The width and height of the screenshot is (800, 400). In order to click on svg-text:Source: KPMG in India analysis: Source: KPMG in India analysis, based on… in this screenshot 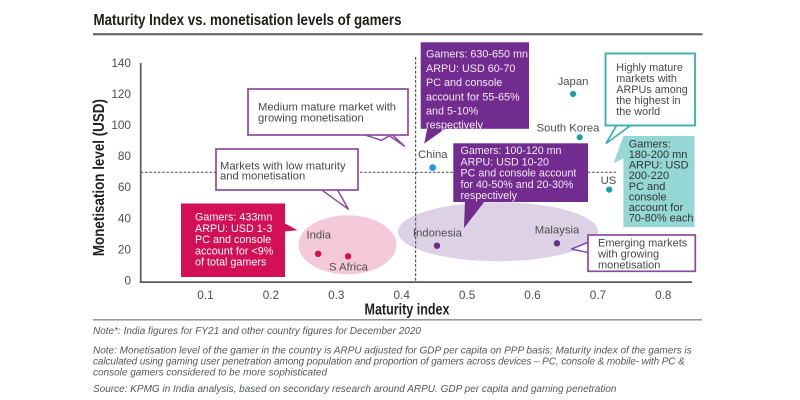, I will do `click(355, 389)`.